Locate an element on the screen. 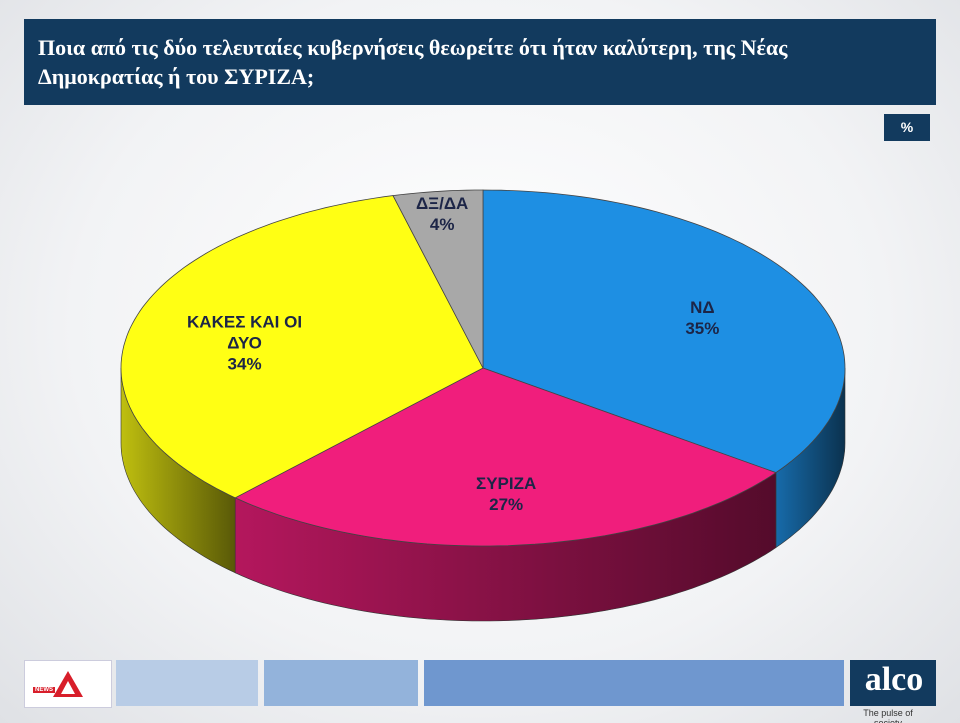 The height and width of the screenshot is (723, 960). slice-label: ΚΑΚΕΣ ΚΑΙ ΟΙ ΔΥΟ 34% is located at coordinates (245, 342).